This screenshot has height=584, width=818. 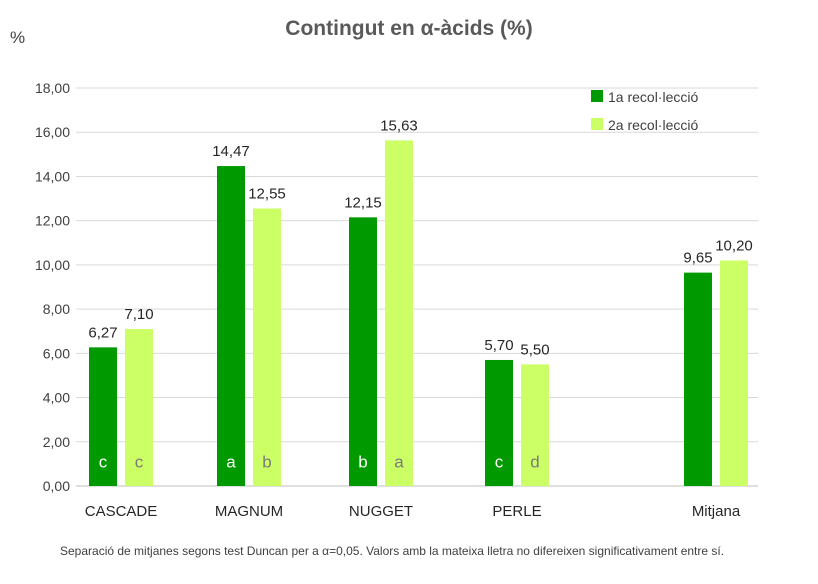 What do you see at coordinates (408, 28) in the screenshot?
I see `chart-title: Contingut en α-àcids (%)` at bounding box center [408, 28].